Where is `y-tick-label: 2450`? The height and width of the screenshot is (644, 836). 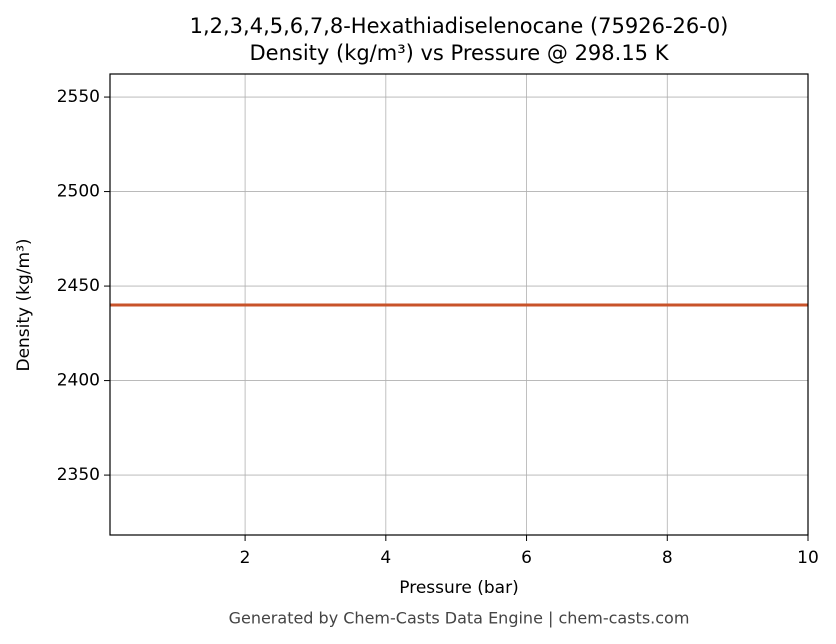 y-tick-label: 2450 is located at coordinates (78, 286).